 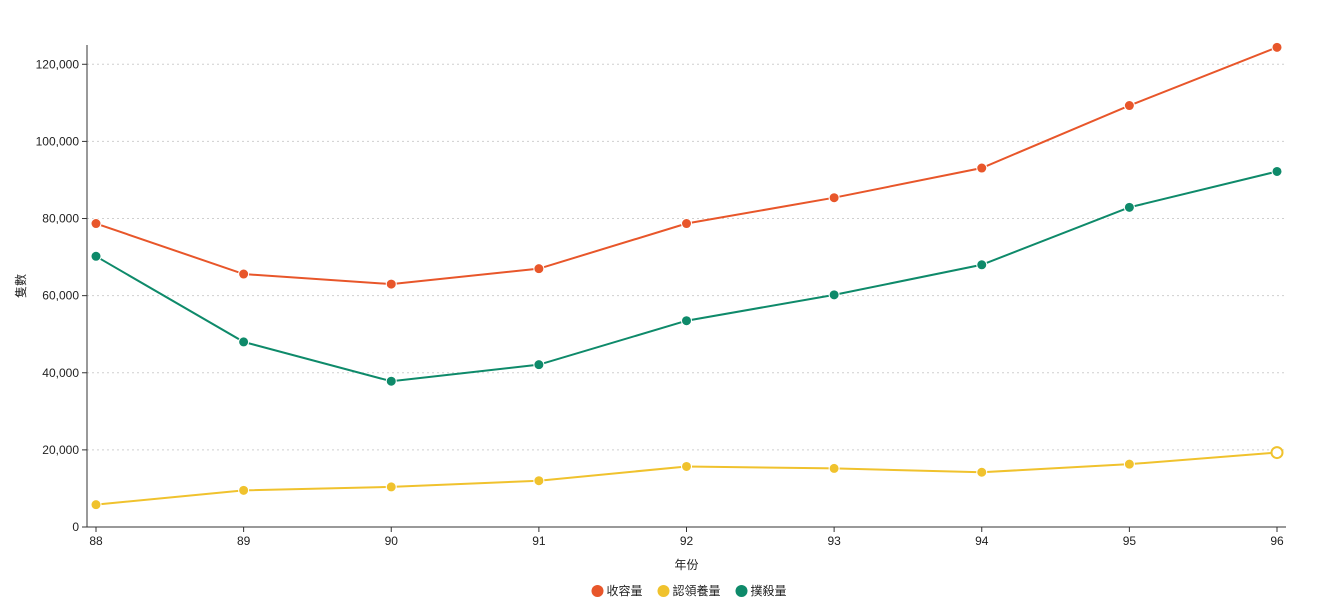 I want to click on y-ticks: 0 20,000 40,000 60,000 80,000 100,000 120,000, so click(x=61, y=295).